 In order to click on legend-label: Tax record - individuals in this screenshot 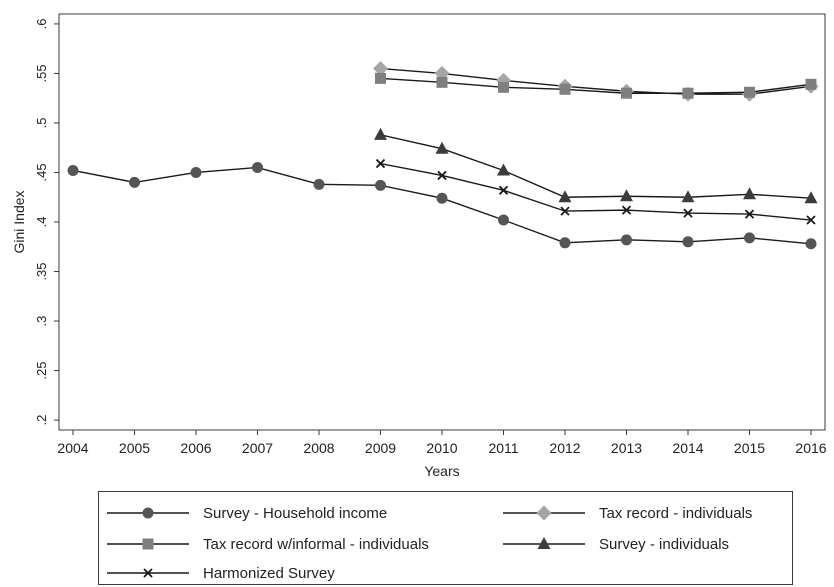, I will do `click(676, 513)`.